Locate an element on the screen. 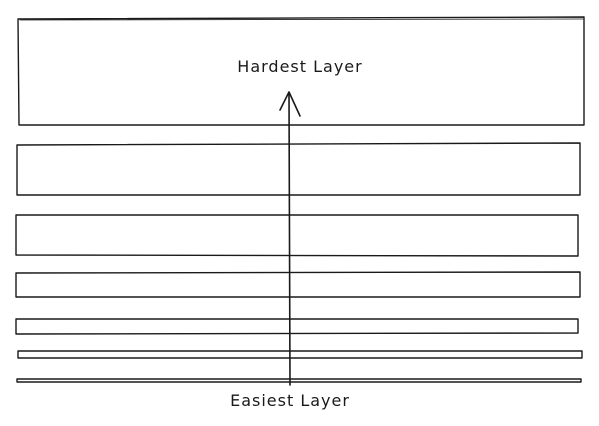 The width and height of the screenshot is (599, 426). arrow-shaft is located at coordinates (289, 239).